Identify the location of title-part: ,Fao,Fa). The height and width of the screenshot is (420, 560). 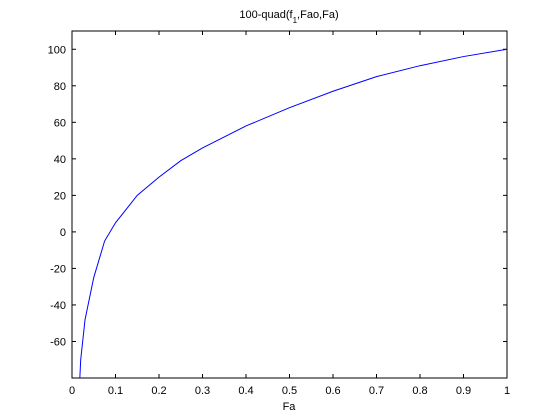
(318, 15).